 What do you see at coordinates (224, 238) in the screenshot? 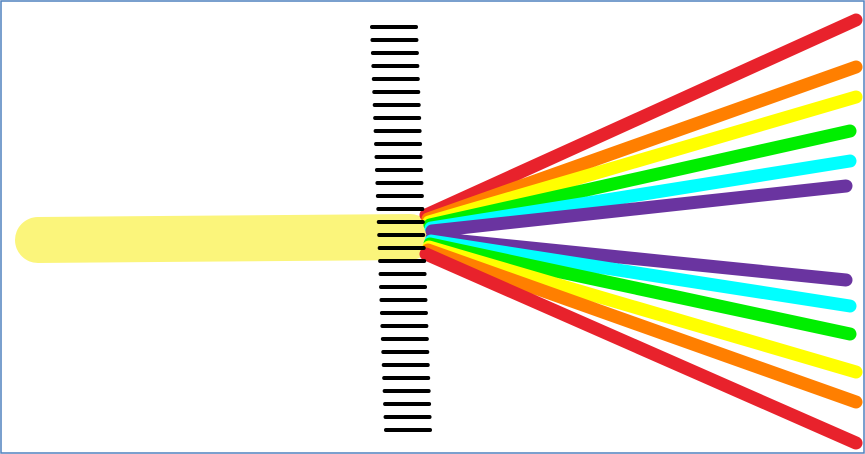
I see `incident-light-beam` at bounding box center [224, 238].